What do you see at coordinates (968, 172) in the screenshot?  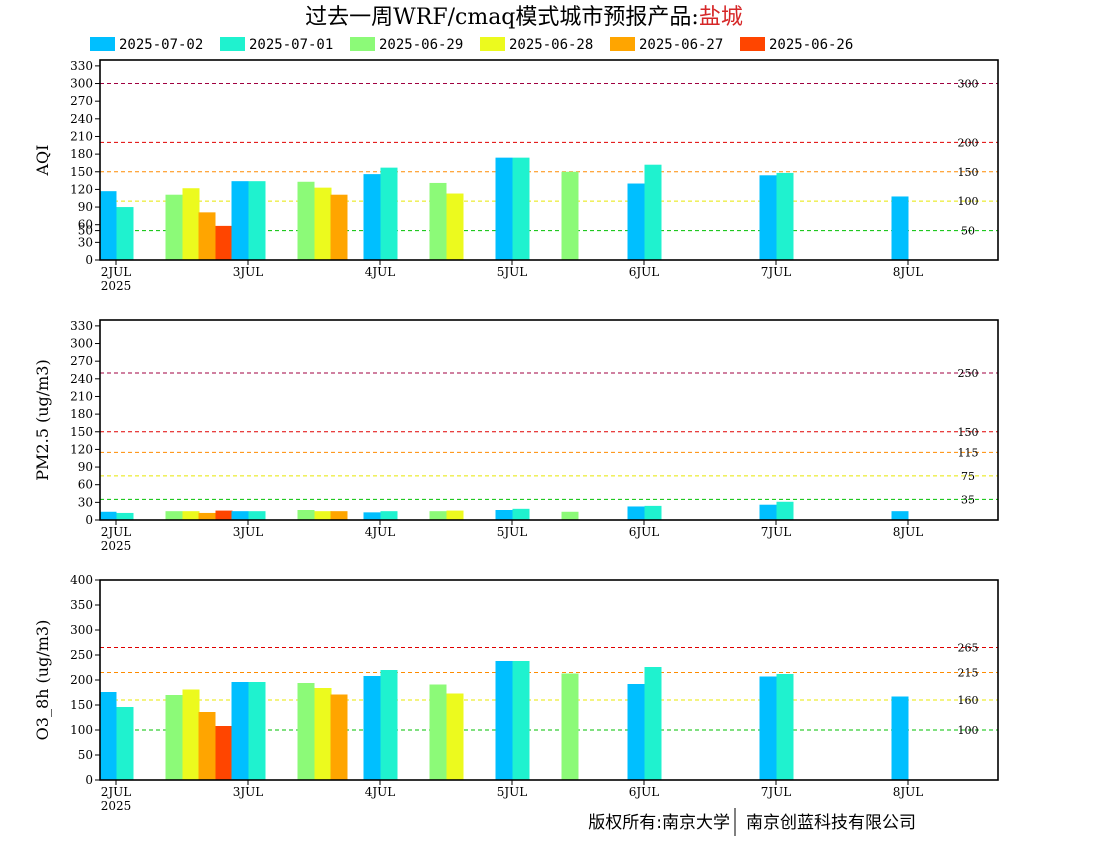 I see `threshold-label-150: 150` at bounding box center [968, 172].